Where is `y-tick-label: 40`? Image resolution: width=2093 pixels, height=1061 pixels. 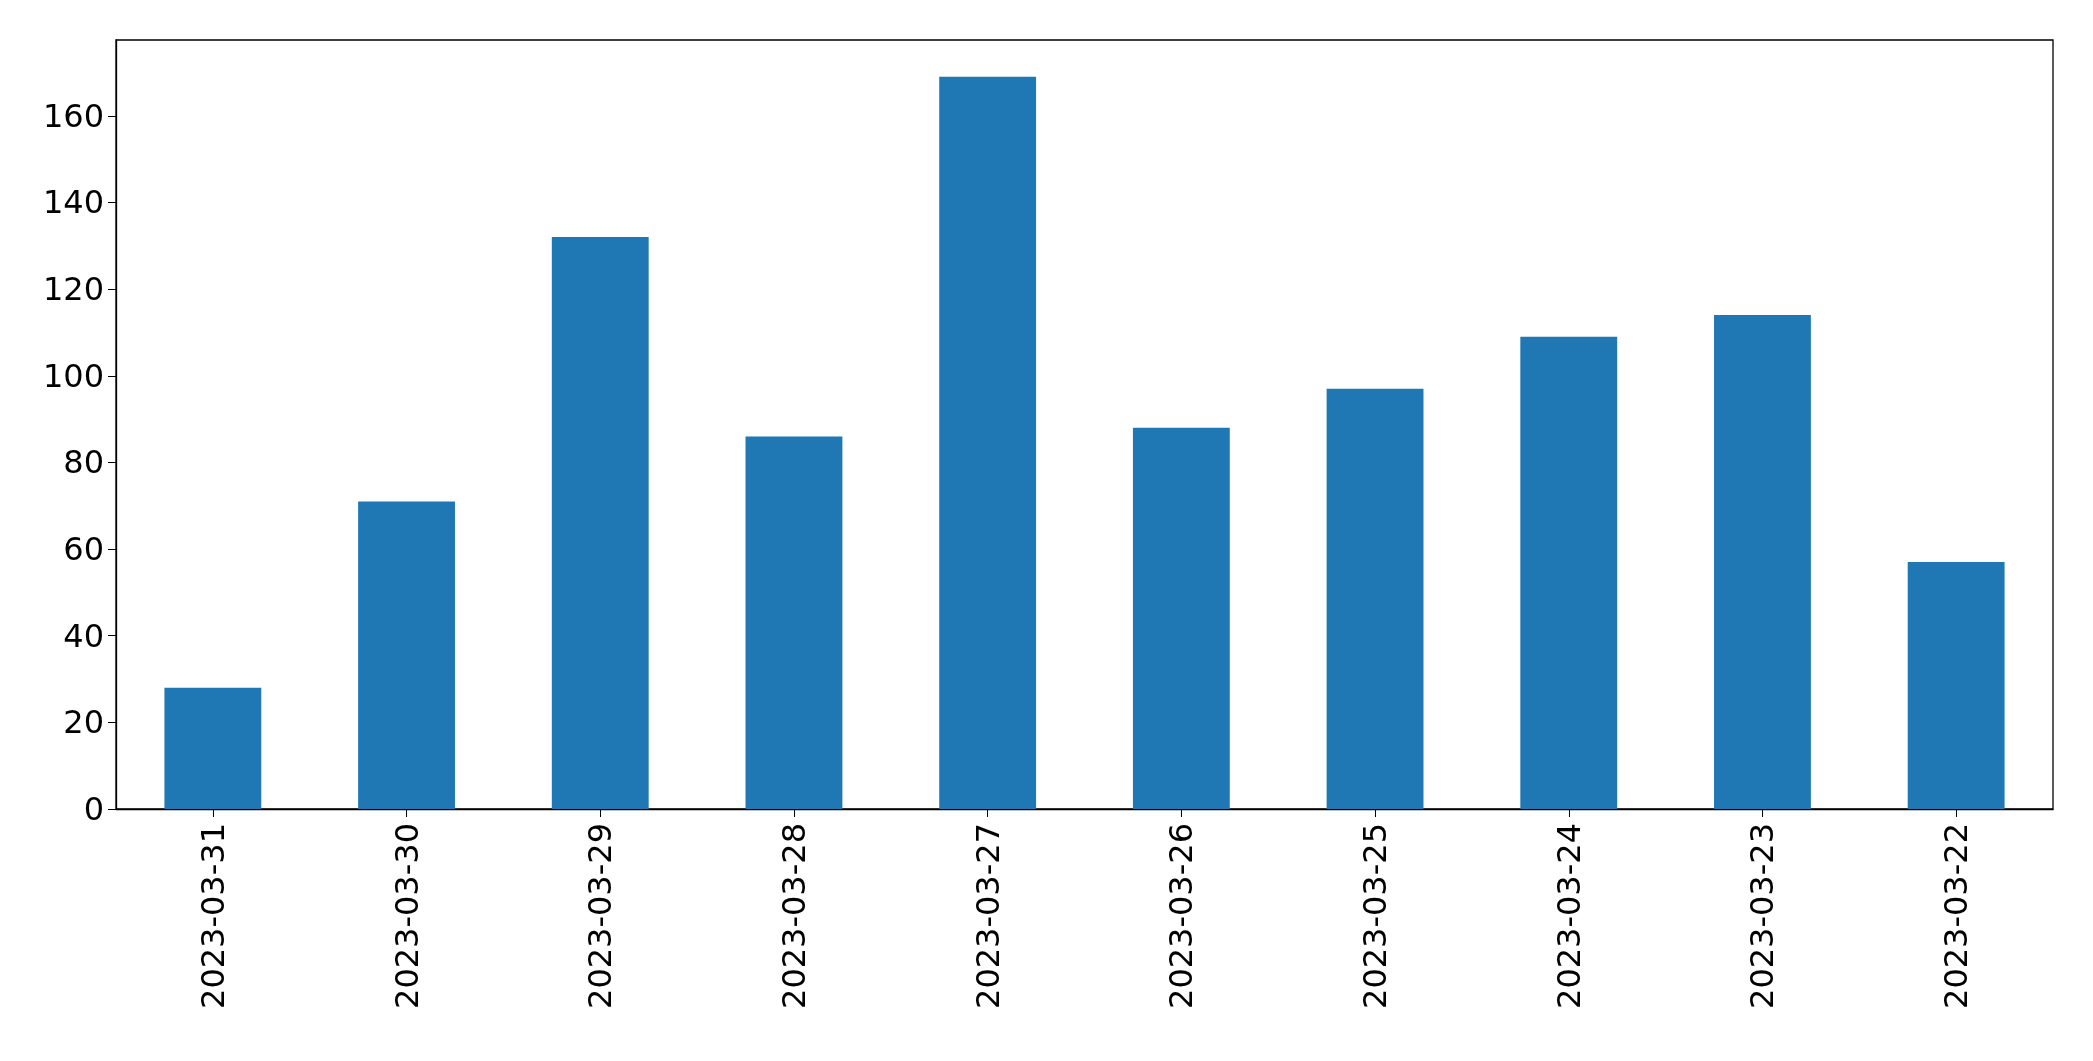 y-tick-label: 40 is located at coordinates (83, 635).